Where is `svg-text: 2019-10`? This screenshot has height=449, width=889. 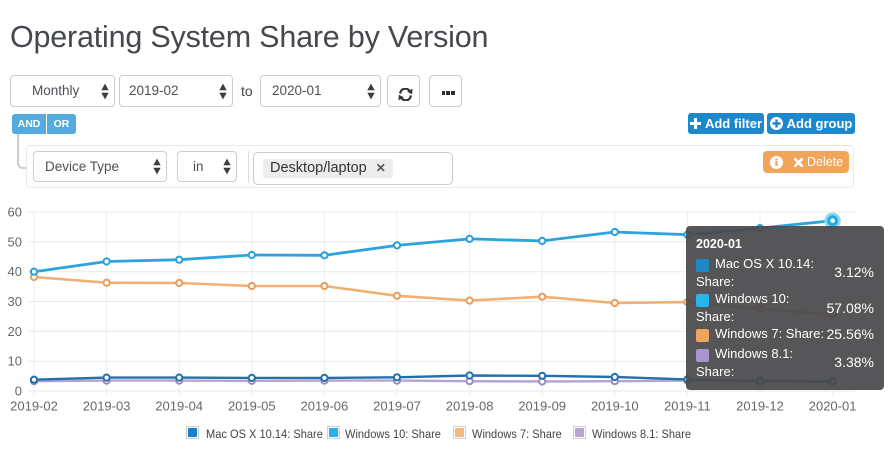
svg-text: 2019-10 is located at coordinates (615, 406).